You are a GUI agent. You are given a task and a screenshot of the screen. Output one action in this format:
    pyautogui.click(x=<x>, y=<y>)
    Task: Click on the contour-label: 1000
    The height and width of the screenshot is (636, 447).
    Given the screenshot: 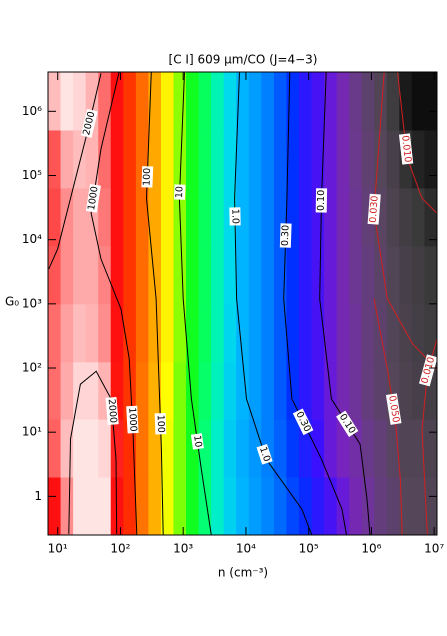 What is the action you would take?
    pyautogui.click(x=93, y=198)
    